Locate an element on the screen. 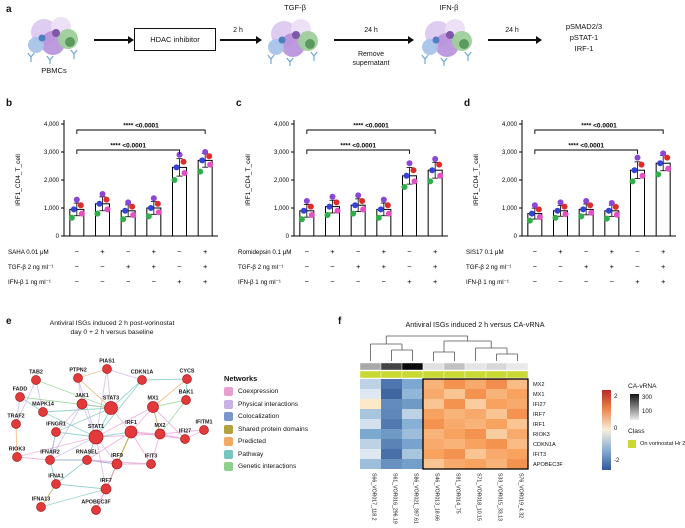  legend-item: Shared protein domains is located at coordinates (274, 429).